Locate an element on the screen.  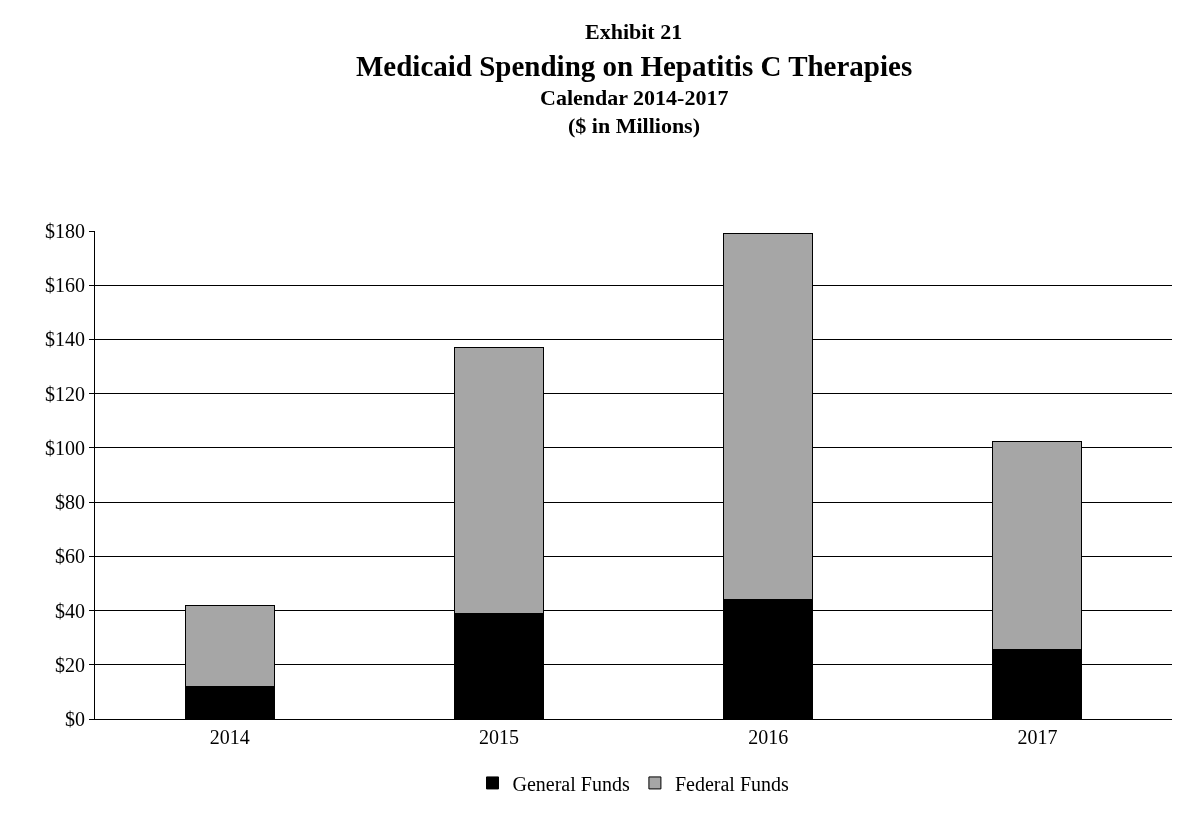
legend-label: General Funds is located at coordinates (571, 783).